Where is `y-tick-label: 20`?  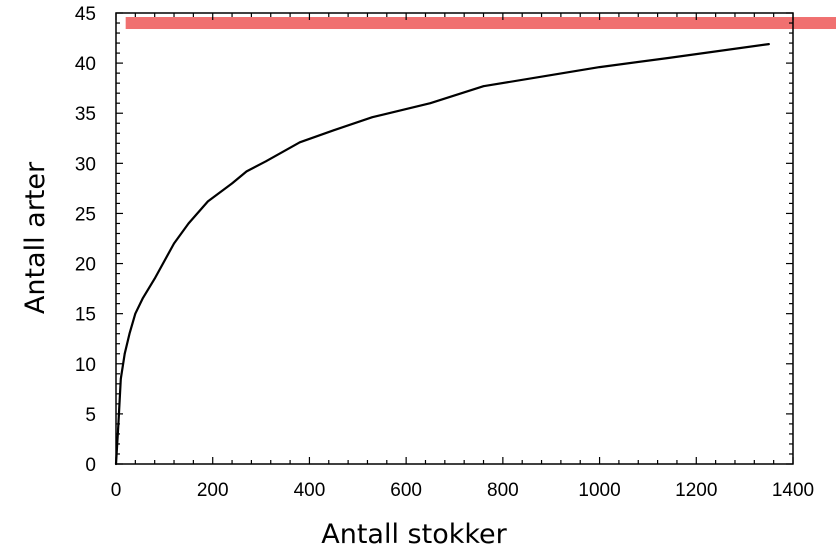
y-tick-label: 20 is located at coordinates (85, 265).